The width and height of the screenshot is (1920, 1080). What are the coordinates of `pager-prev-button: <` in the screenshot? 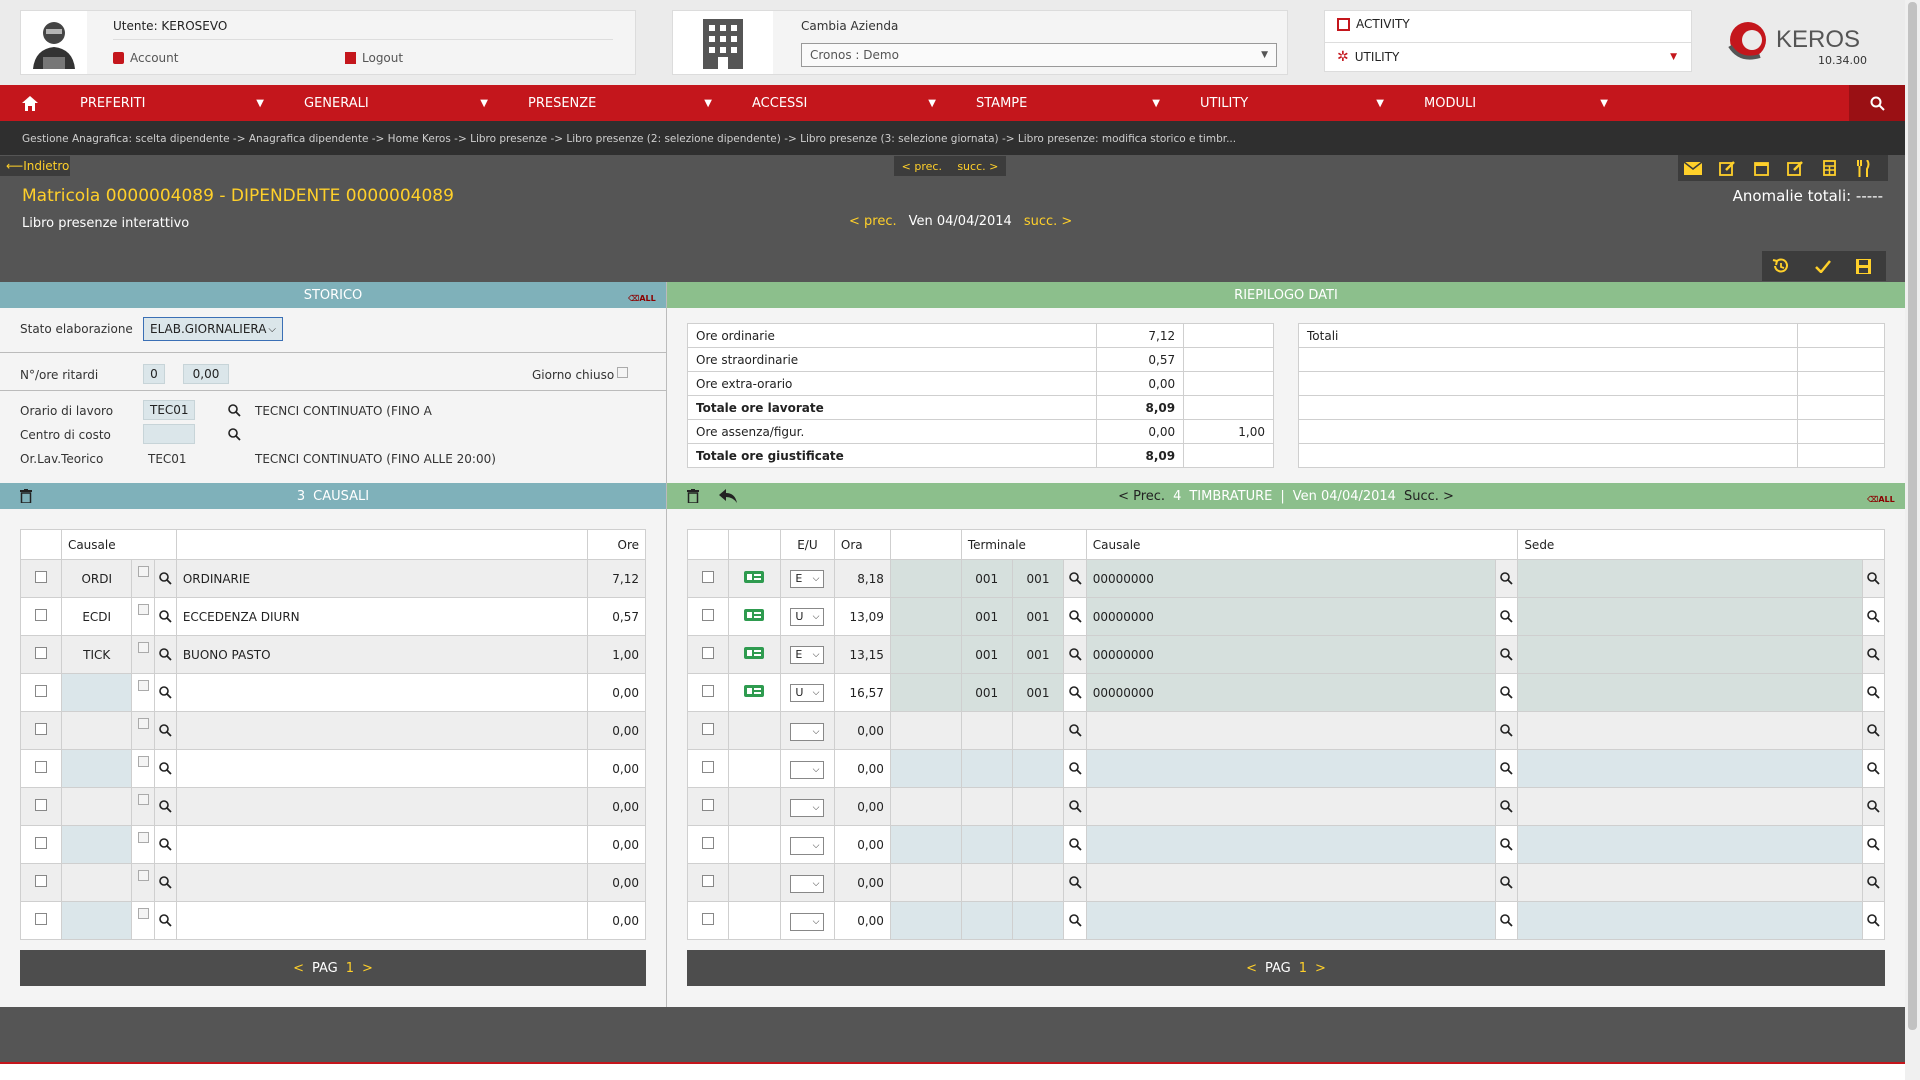 It's located at (298, 968).